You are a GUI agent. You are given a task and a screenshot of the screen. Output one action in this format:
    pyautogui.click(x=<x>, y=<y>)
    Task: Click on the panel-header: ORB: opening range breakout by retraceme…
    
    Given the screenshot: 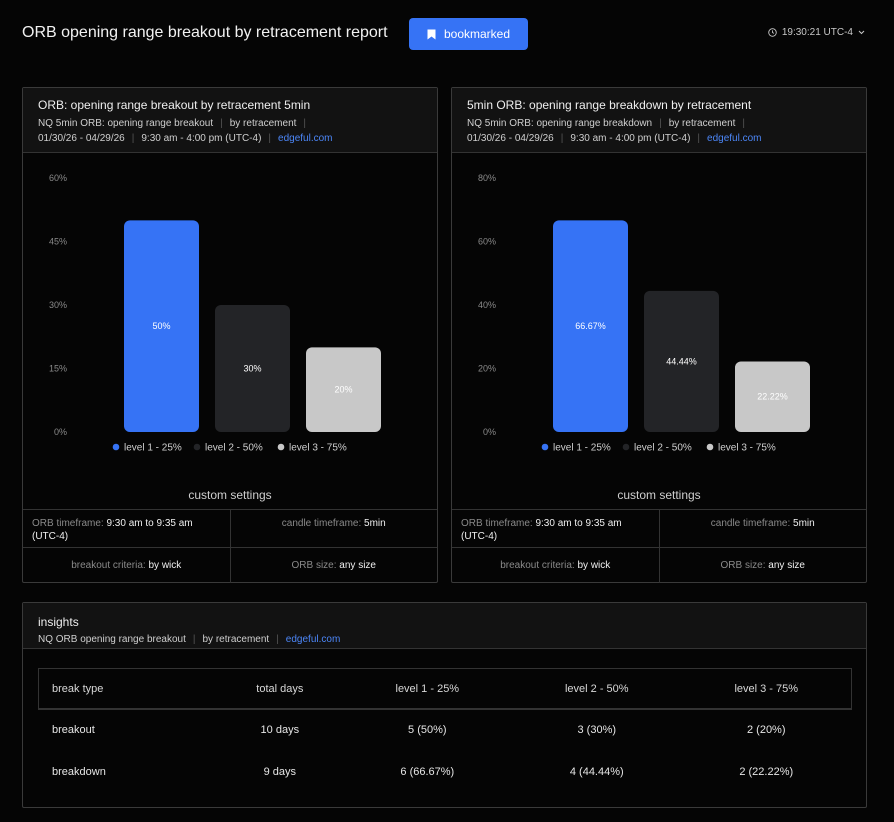 What is the action you would take?
    pyautogui.click(x=230, y=120)
    